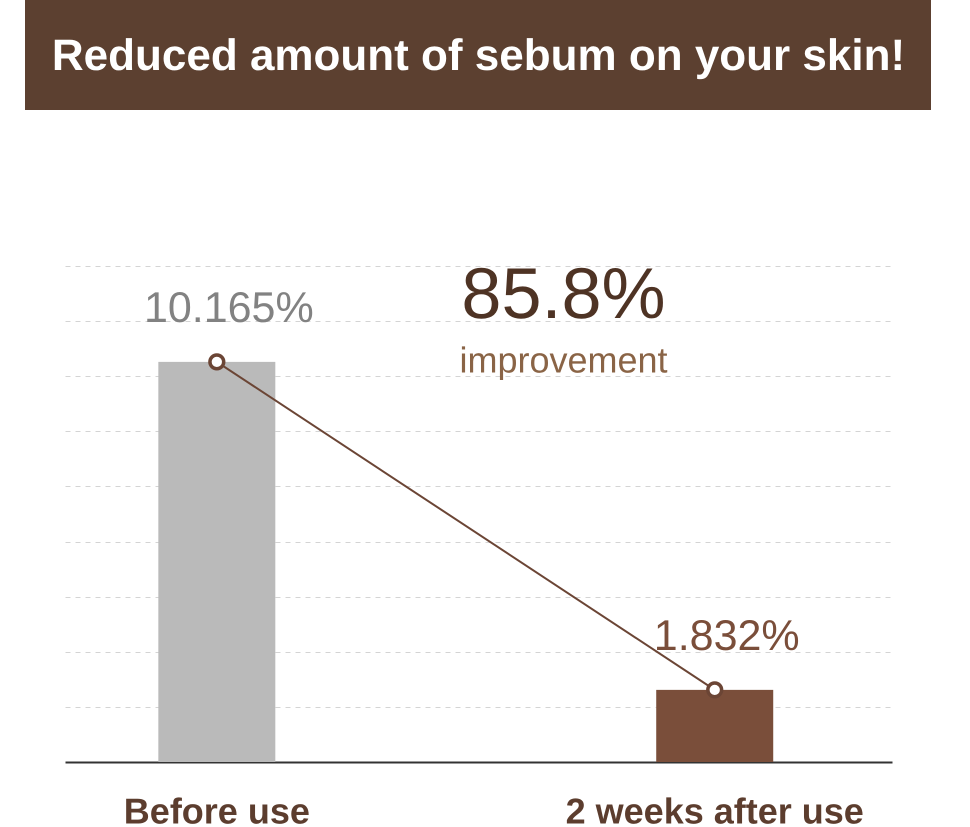 The image size is (970, 827). What do you see at coordinates (563, 360) in the screenshot?
I see `annotation: improvement` at bounding box center [563, 360].